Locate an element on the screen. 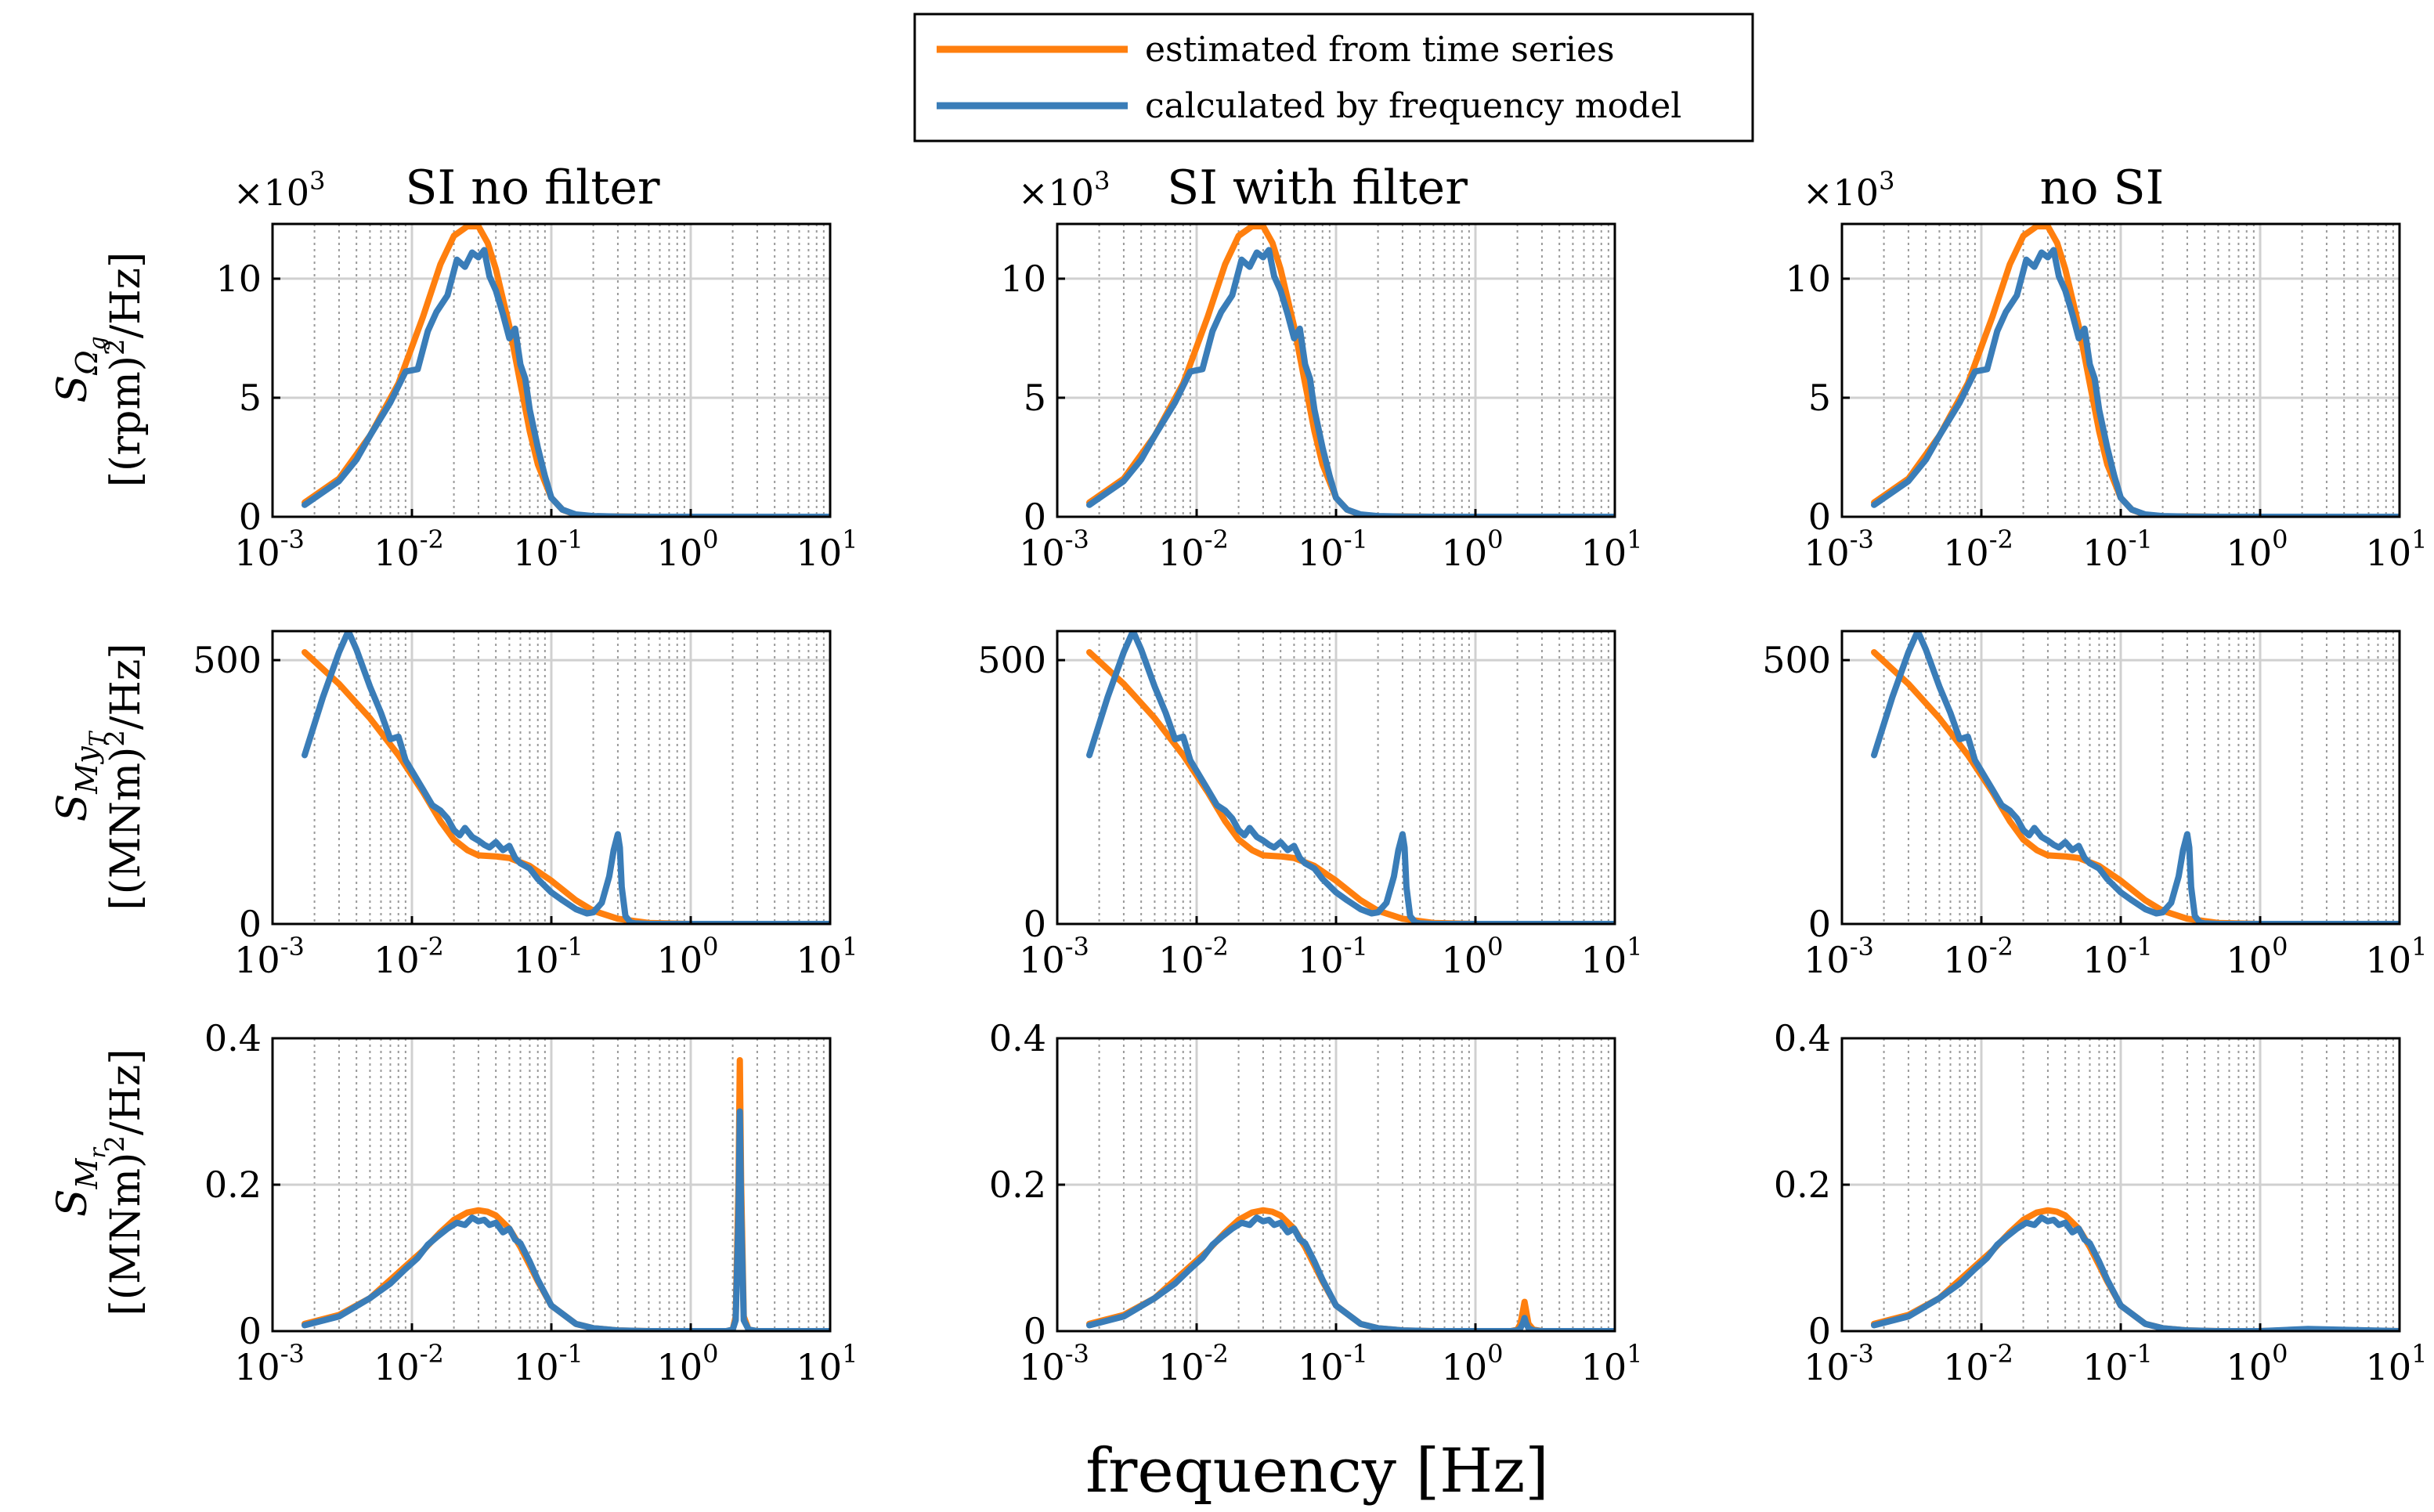 This screenshot has width=2434, height=1512. svg-text: [(MNm)2/Hz] is located at coordinates (124, 1181).